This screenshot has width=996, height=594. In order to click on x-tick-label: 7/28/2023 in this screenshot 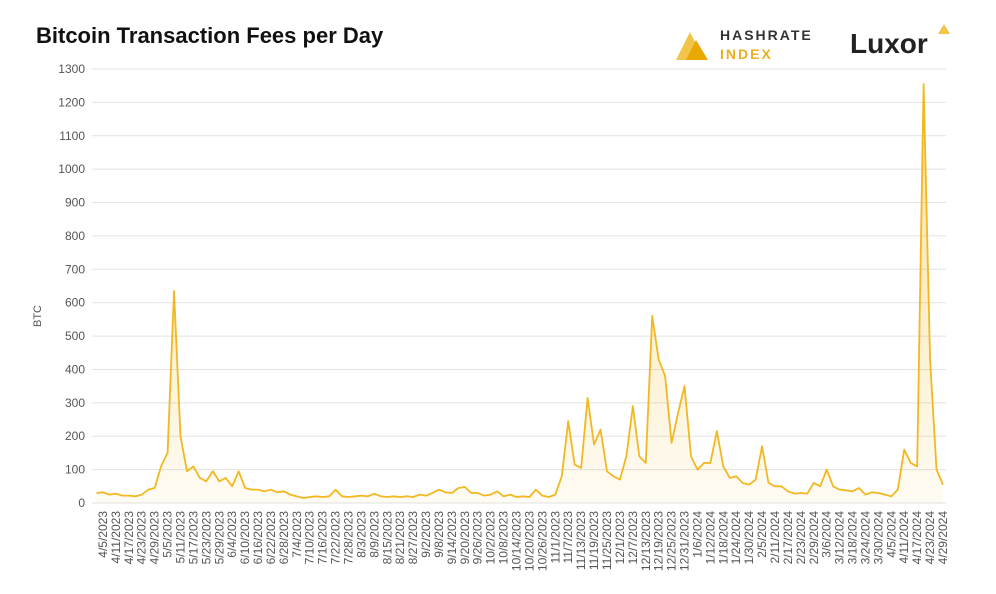, I will do `click(349, 538)`.